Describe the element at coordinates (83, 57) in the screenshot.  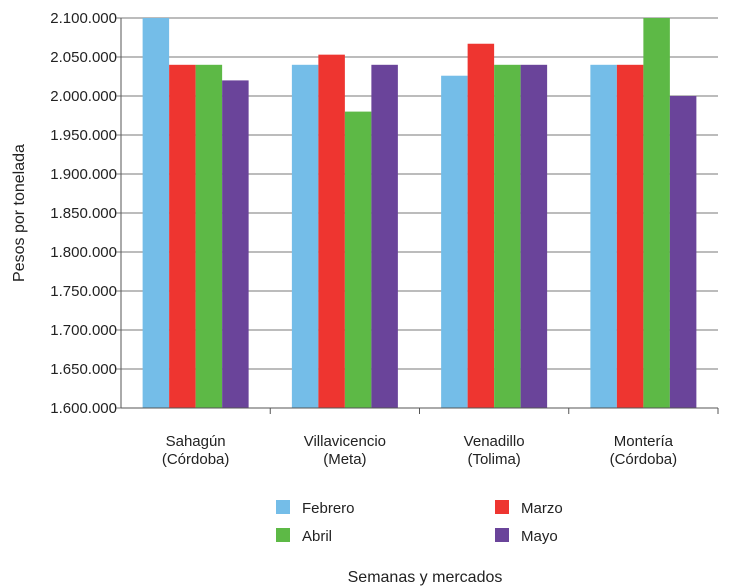
I see `y-tick-label: 2.050.000` at that location.